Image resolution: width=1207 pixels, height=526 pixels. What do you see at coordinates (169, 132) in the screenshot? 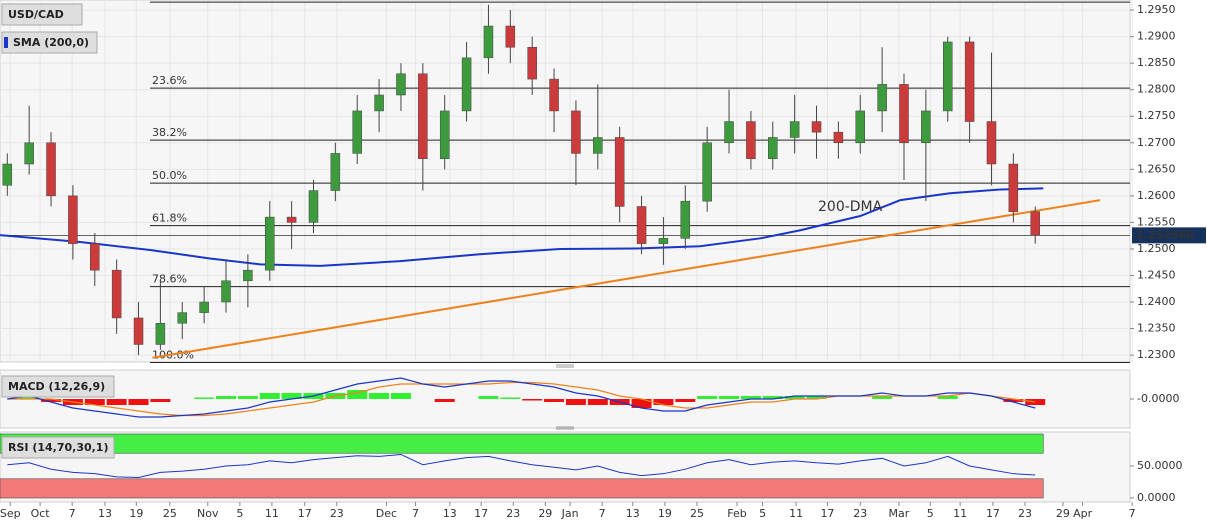
I see `fib-label: 38.2%` at bounding box center [169, 132].